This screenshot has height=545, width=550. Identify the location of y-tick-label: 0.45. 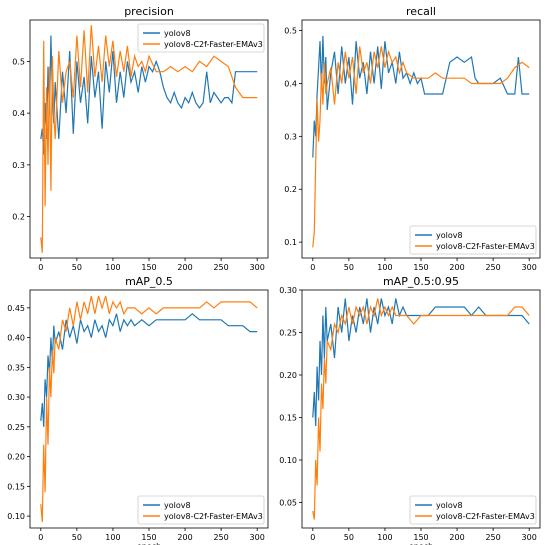
(16, 308).